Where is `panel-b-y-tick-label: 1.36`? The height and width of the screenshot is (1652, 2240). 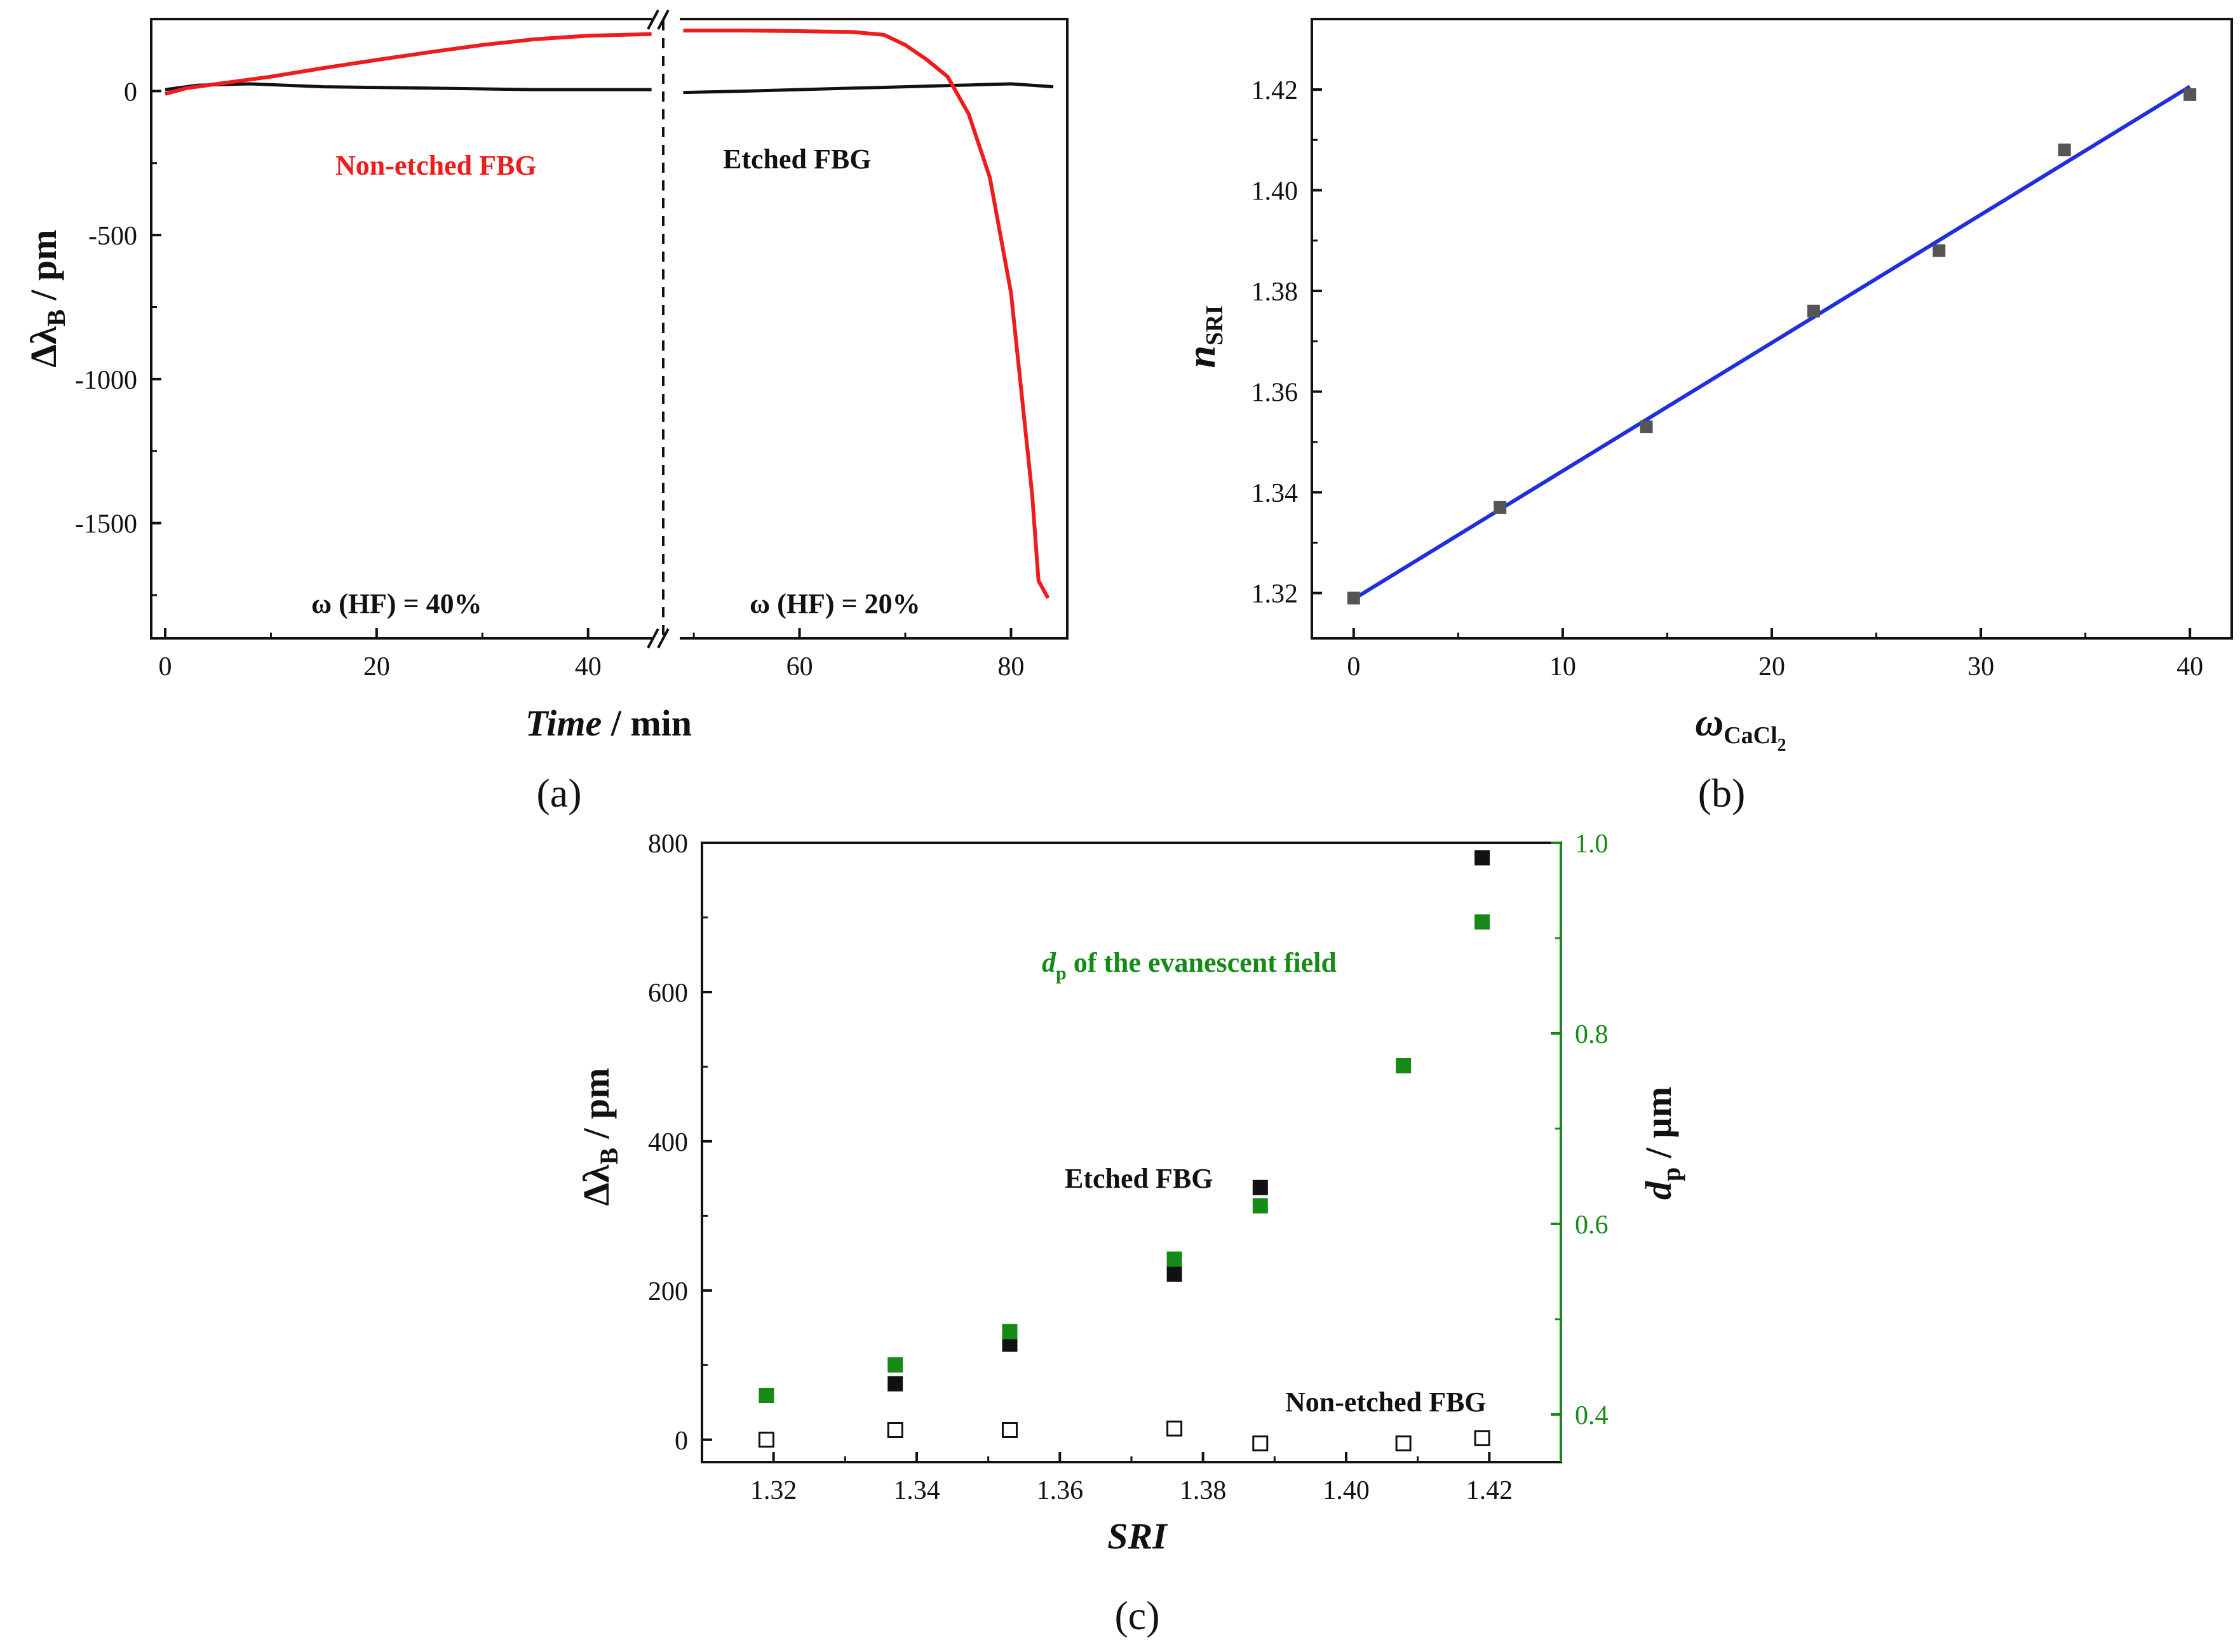 panel-b-y-tick-label: 1.36 is located at coordinates (1275, 393).